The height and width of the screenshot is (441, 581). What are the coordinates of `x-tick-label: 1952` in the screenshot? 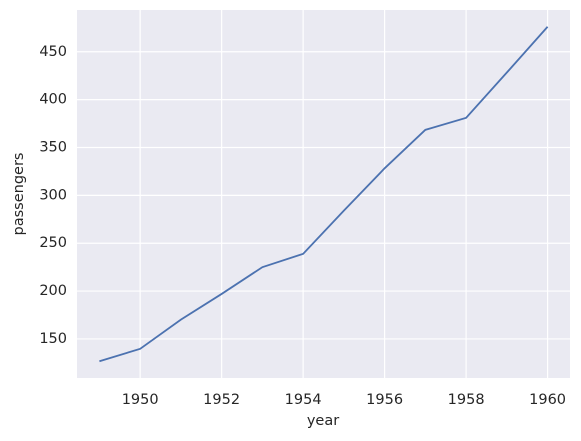 It's located at (221, 400).